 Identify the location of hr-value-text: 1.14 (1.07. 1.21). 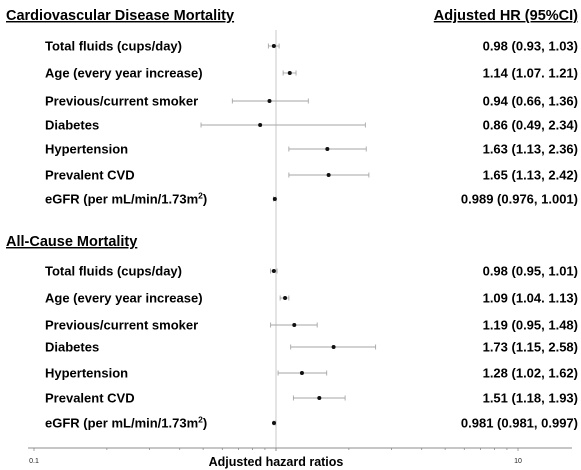
(530, 73).